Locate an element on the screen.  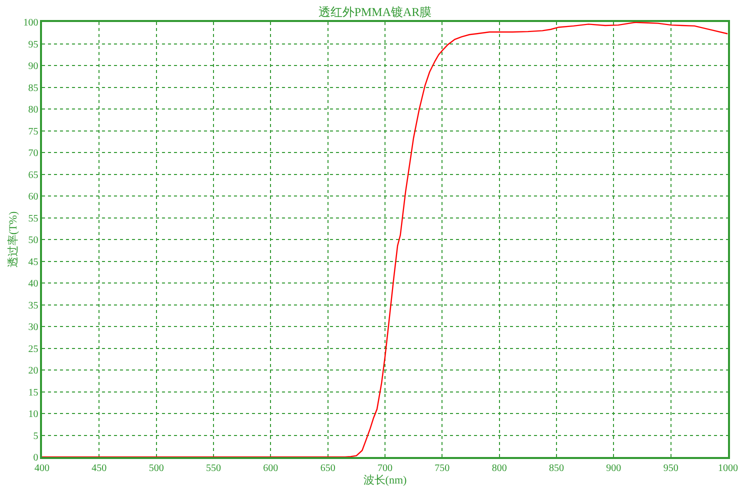
x-tick-label: 650 is located at coordinates (328, 468).